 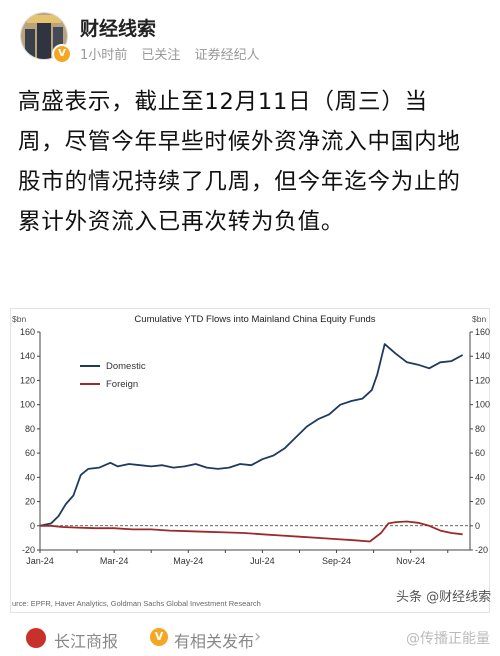 I want to click on y-tick-label-right: 160, so click(x=482, y=332).